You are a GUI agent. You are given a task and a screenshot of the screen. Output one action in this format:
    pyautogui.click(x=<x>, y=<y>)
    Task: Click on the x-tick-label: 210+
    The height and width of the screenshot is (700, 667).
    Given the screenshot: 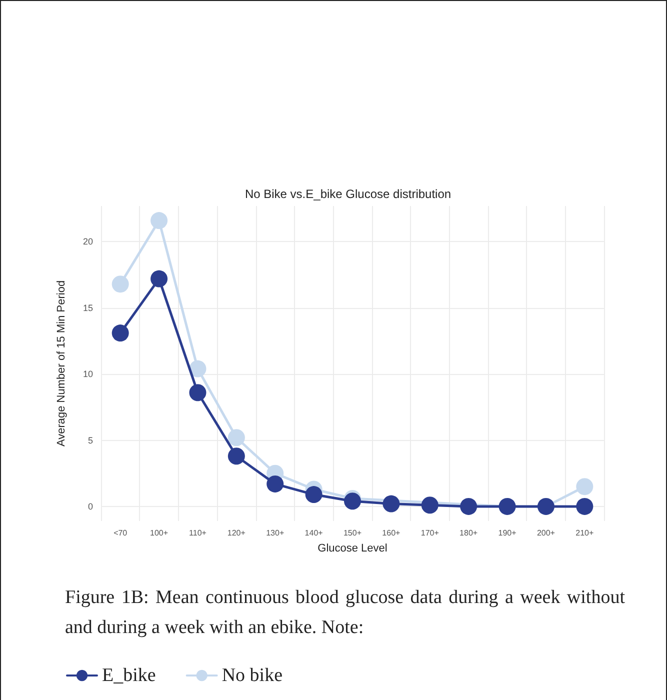 What is the action you would take?
    pyautogui.click(x=585, y=533)
    